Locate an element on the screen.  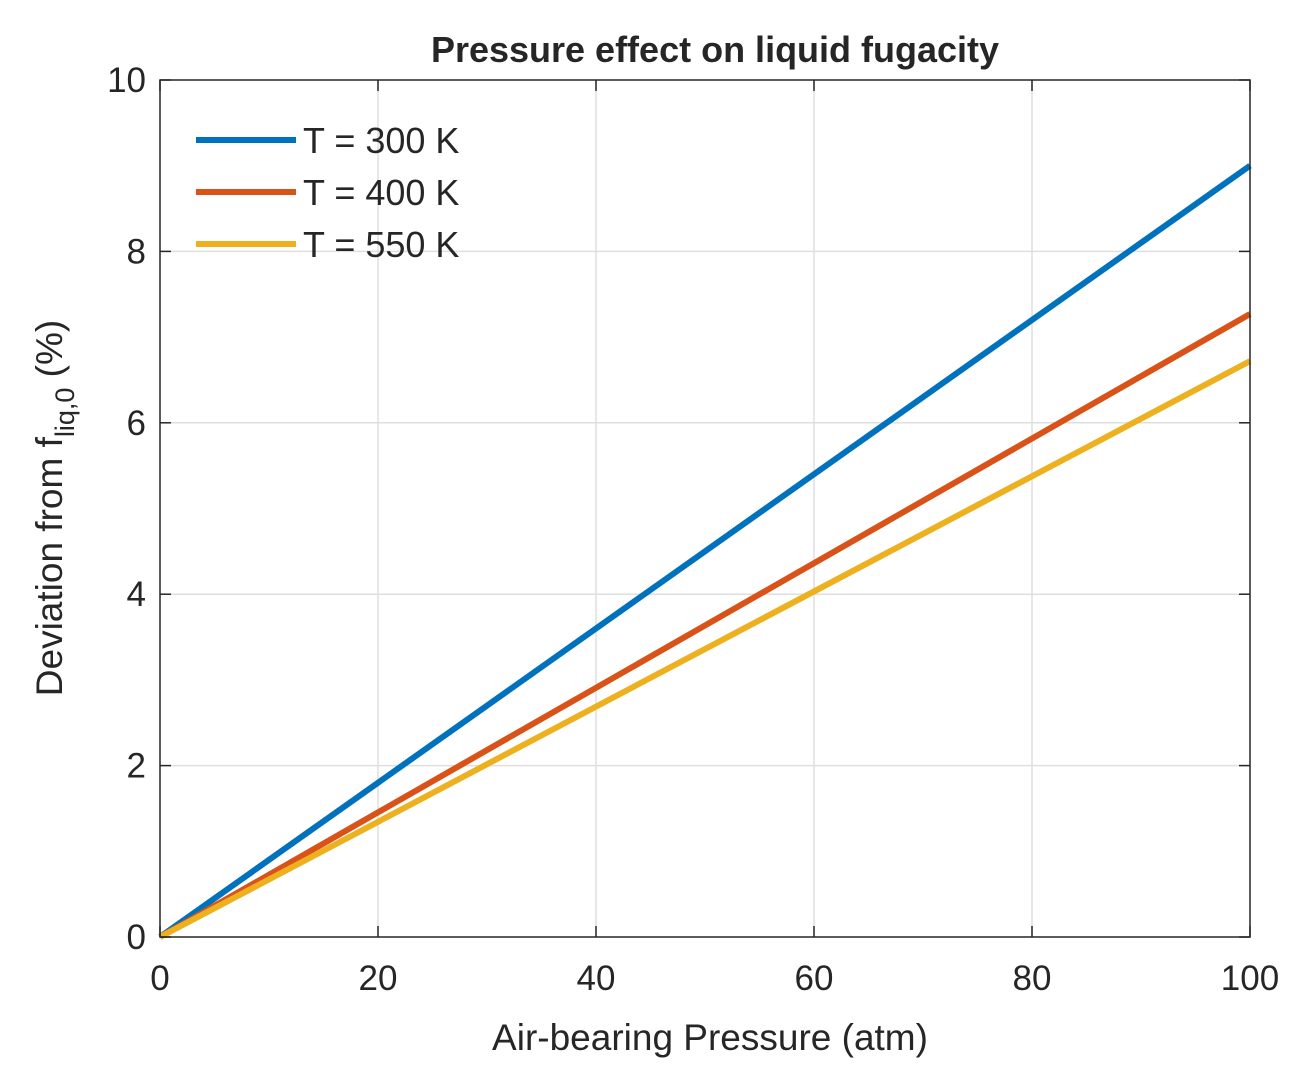
x-axis-label: Air-bearing Pressure (atm) is located at coordinates (710, 1037).